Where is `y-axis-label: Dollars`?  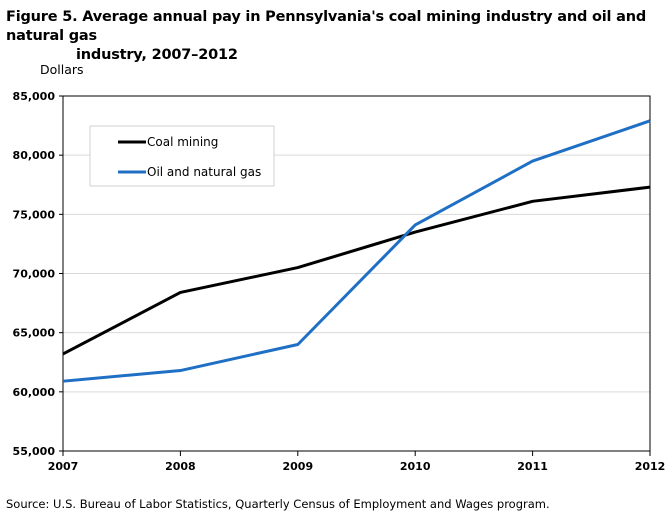
y-axis-label: Dollars is located at coordinates (62, 69).